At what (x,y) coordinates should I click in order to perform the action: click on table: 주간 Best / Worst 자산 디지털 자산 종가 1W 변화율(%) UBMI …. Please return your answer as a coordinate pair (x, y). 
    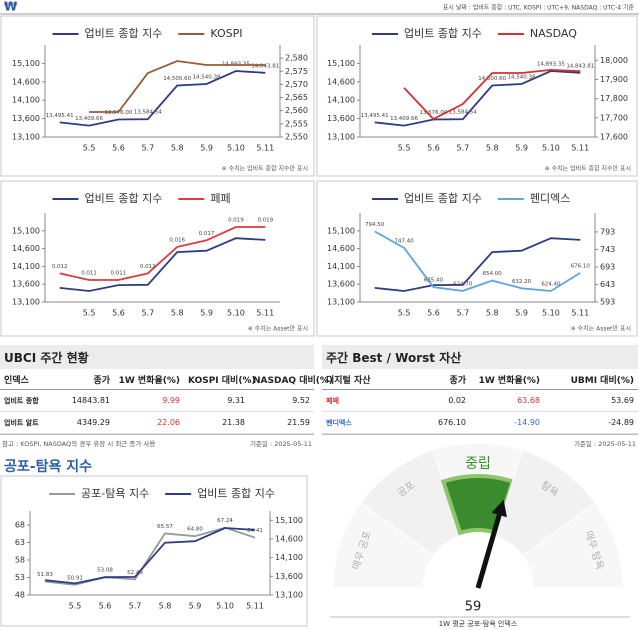
    Looking at the image, I should click on (480, 398).